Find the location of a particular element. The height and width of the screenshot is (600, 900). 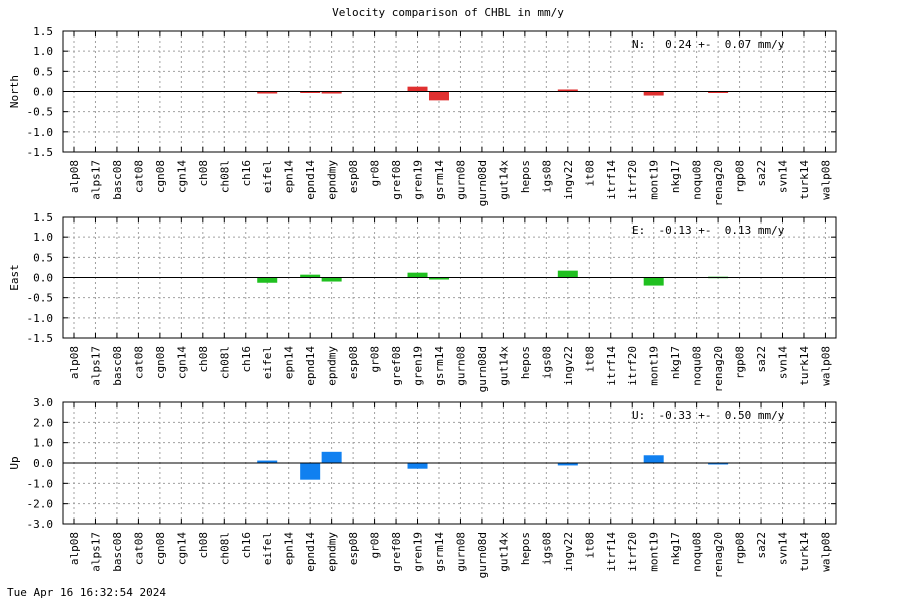

y-tick-label: -0.5 is located at coordinates (40, 298).